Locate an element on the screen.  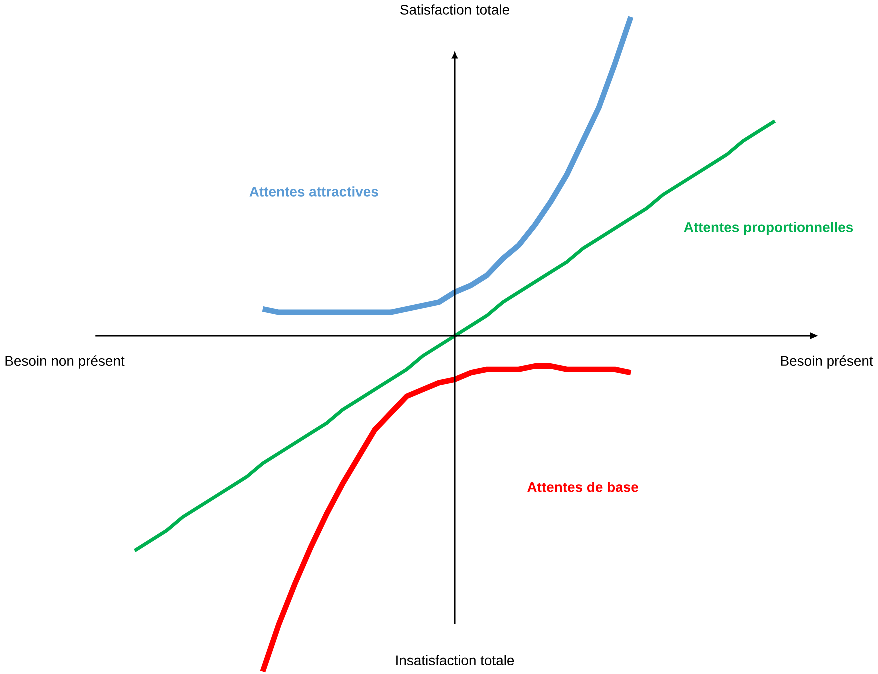
x-axis-title: Besoin présent is located at coordinates (827, 362).